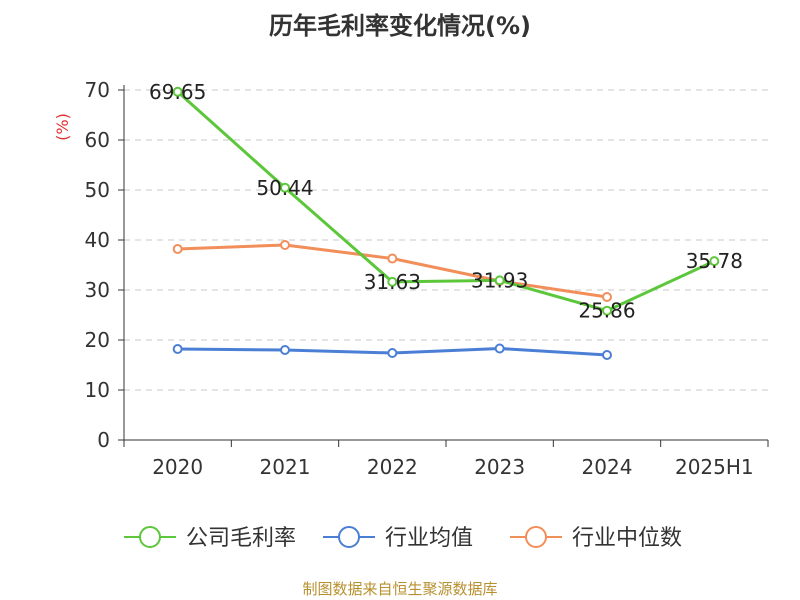 This screenshot has height=600, width=800. I want to click on data-label: 31.93, so click(499, 280).